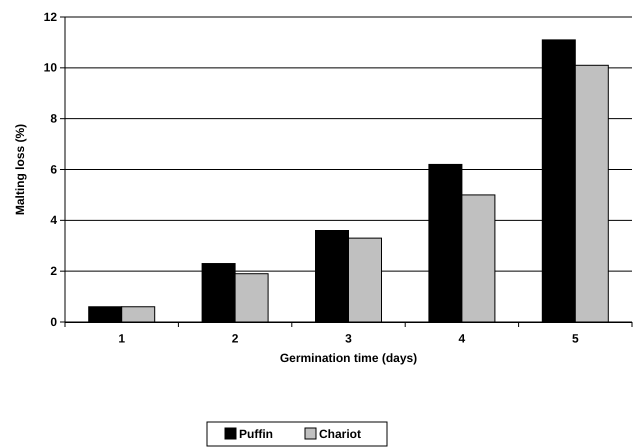  Describe the element at coordinates (54, 271) in the screenshot. I see `y-tick-label: 2` at that location.